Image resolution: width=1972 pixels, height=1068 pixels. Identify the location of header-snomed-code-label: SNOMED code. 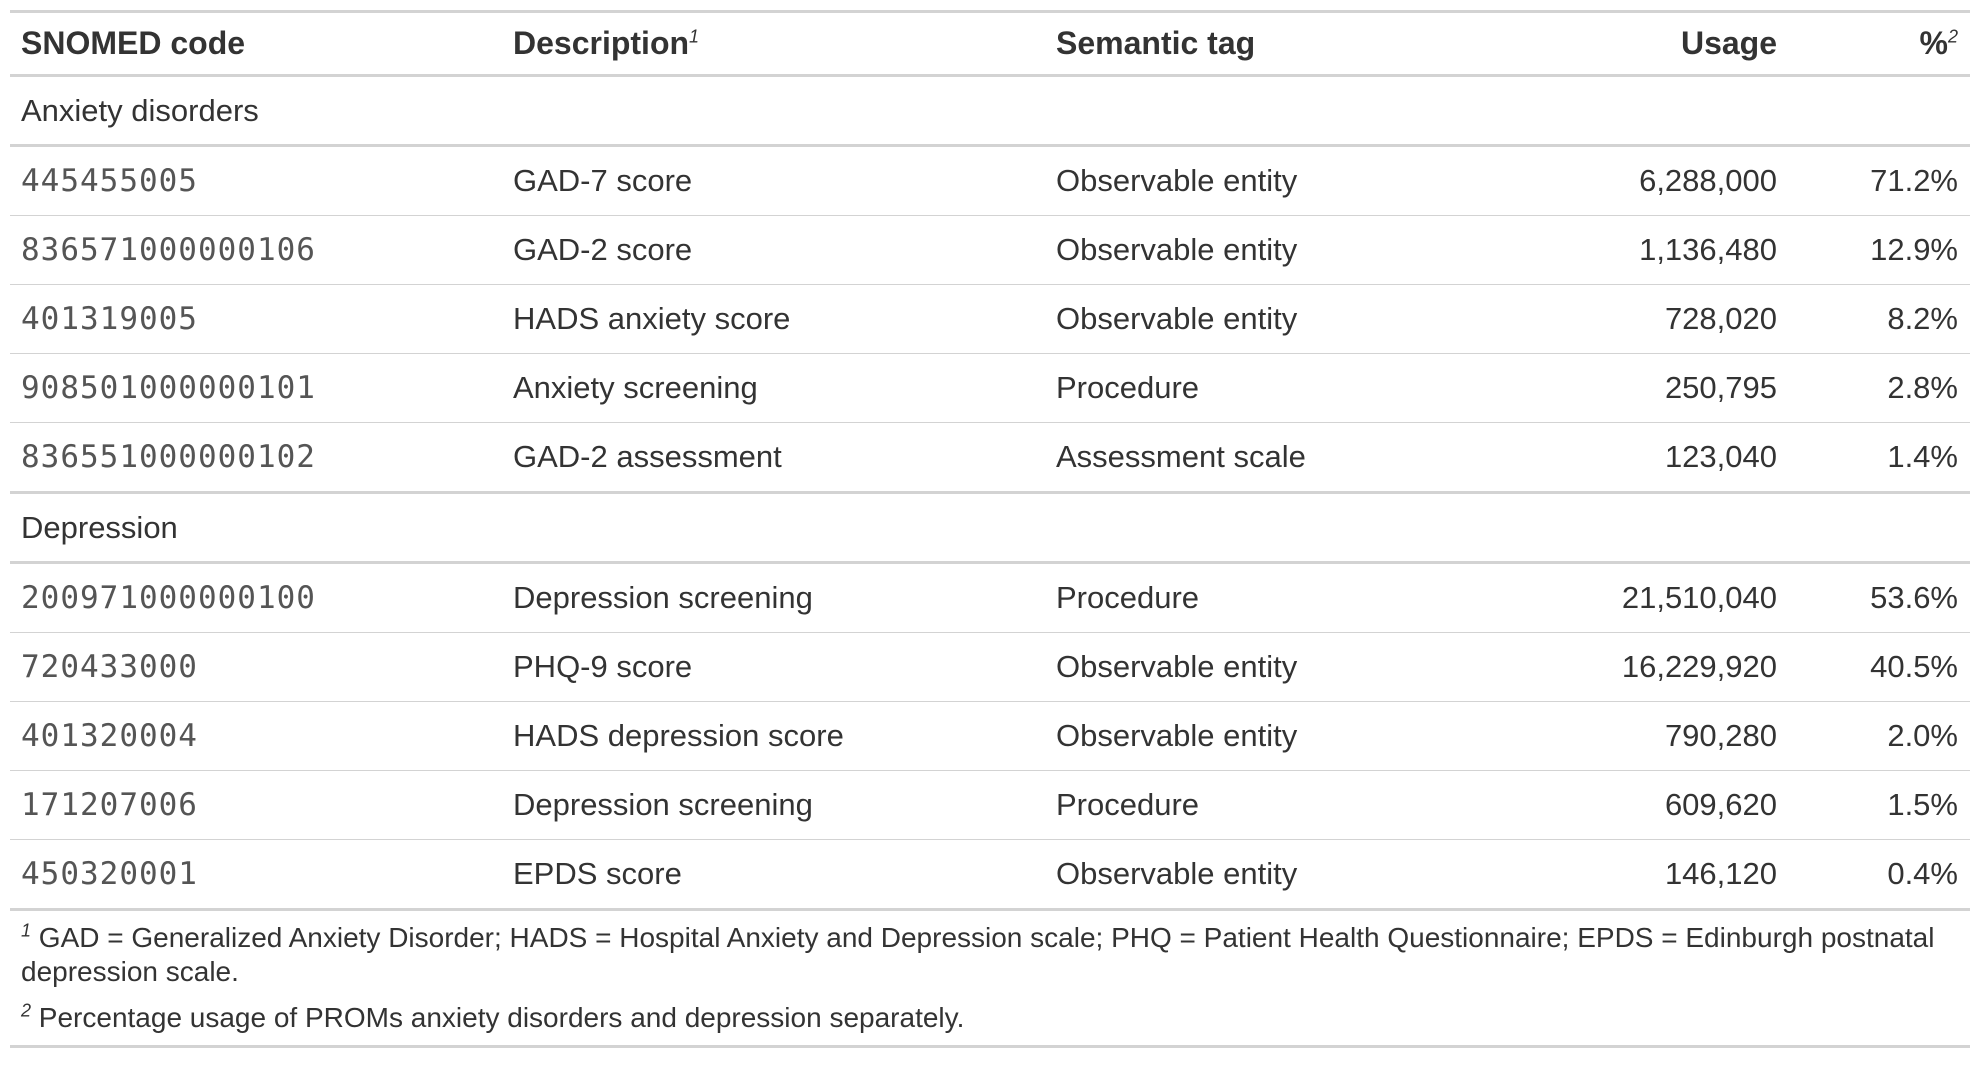
(133, 43).